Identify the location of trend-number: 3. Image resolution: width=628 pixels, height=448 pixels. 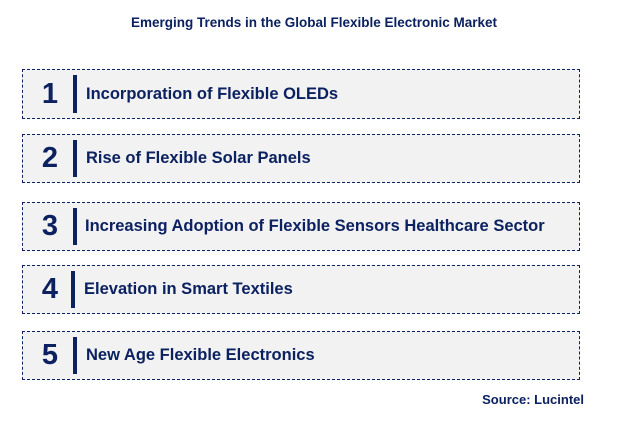
(50, 226).